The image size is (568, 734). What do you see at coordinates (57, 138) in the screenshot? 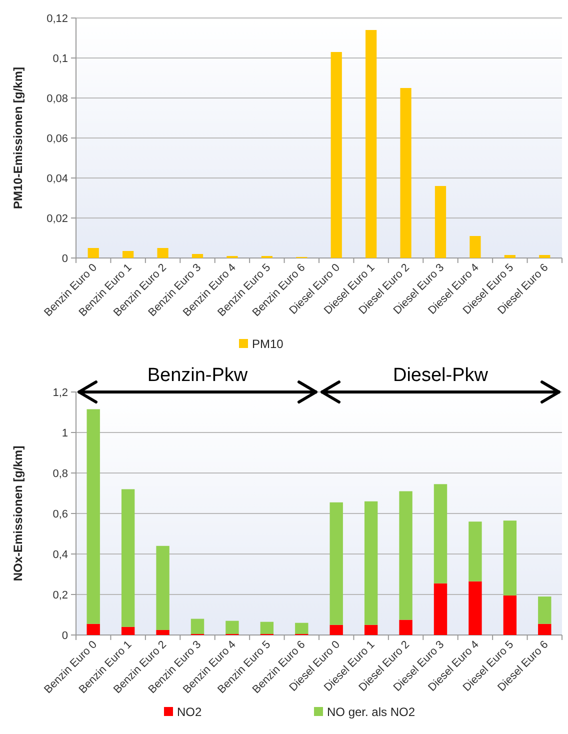
I see `y-tick-label: 0,06` at bounding box center [57, 138].